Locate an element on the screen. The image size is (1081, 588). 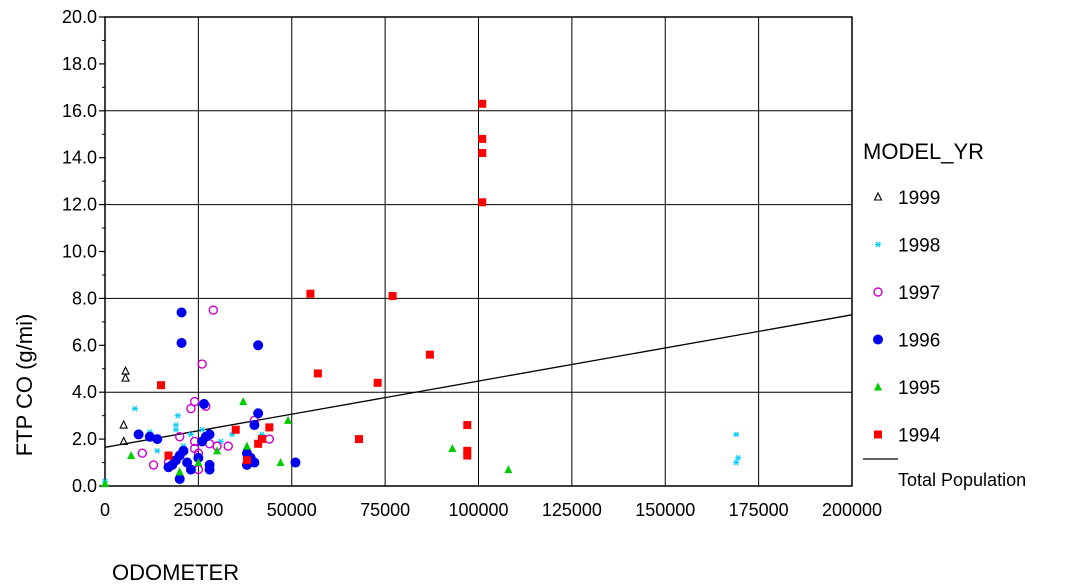
x-tick-label: 75000 is located at coordinates (385, 510).